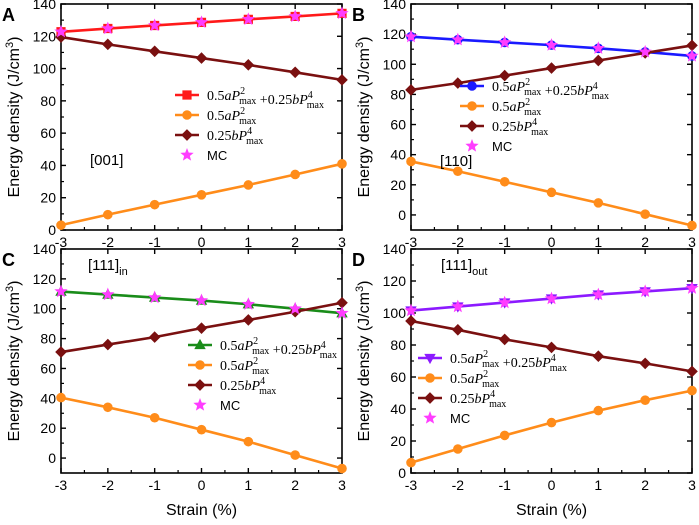  What do you see at coordinates (235, 136) in the screenshot?
I see `legend-label: 0.25bP4 max` at bounding box center [235, 136].